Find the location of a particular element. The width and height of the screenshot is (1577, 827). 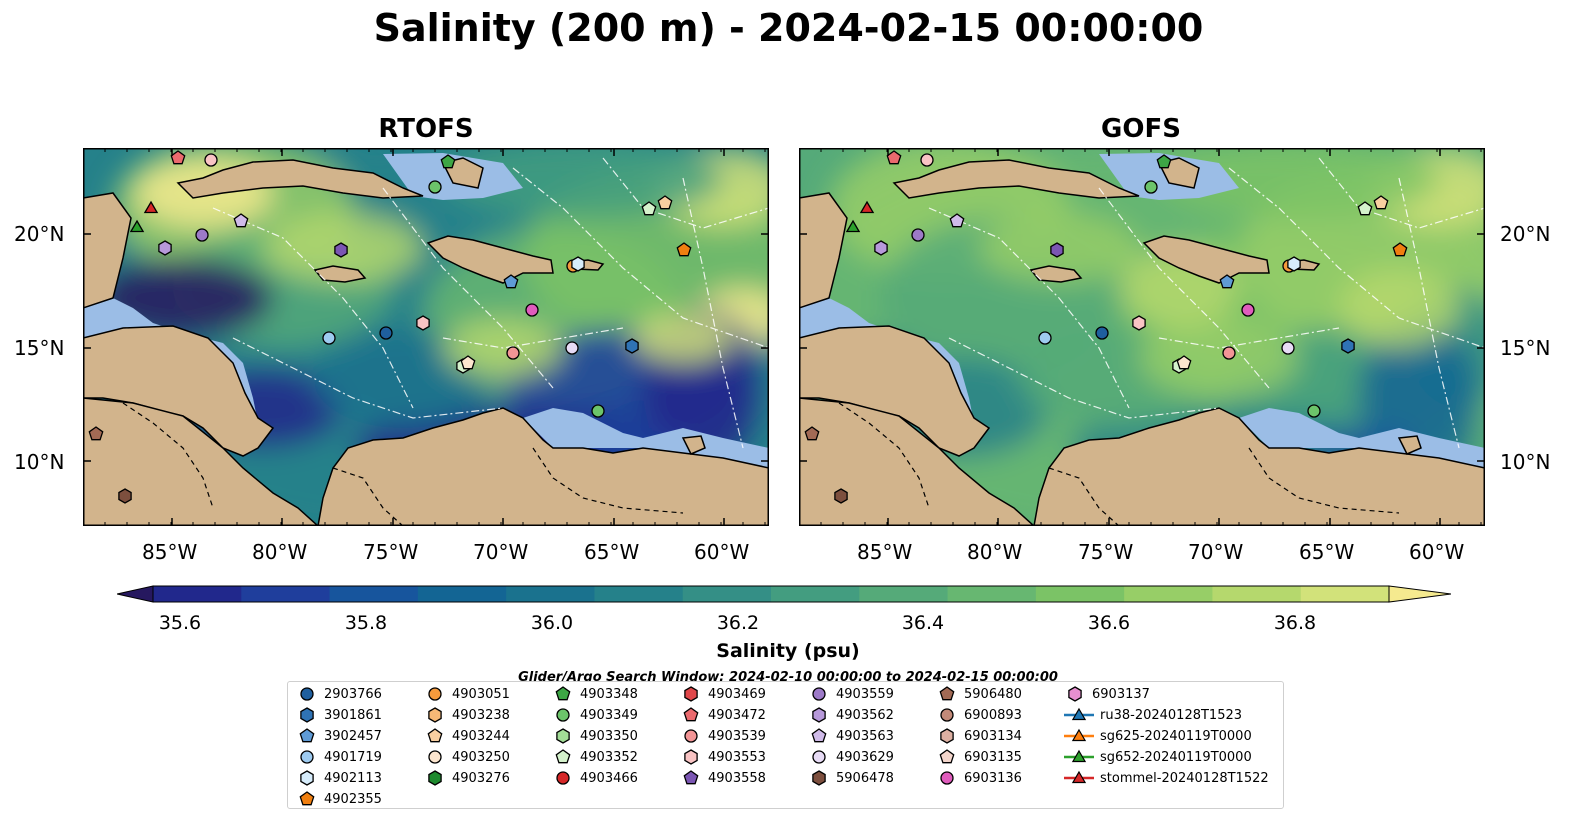

legend-label: 4903250 is located at coordinates (481, 757).